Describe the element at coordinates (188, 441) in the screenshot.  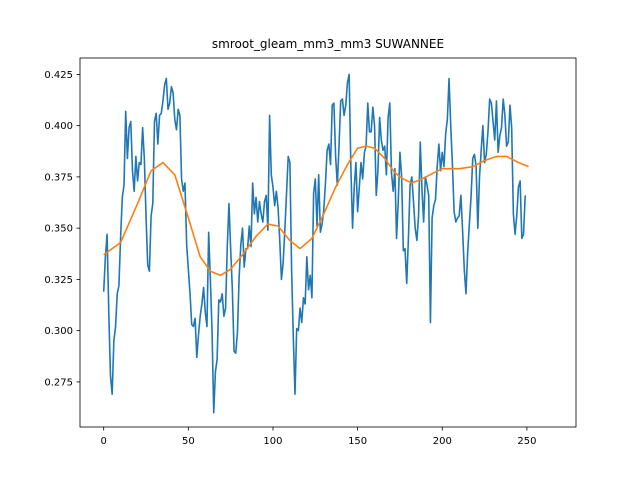
I see `x-tick-label: 50` at that location.